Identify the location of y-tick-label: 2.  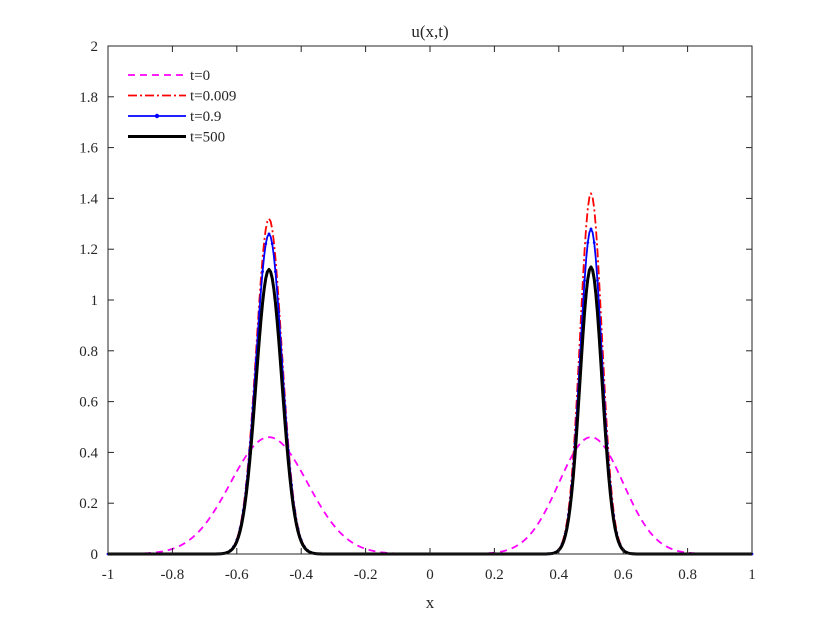
(95, 47).